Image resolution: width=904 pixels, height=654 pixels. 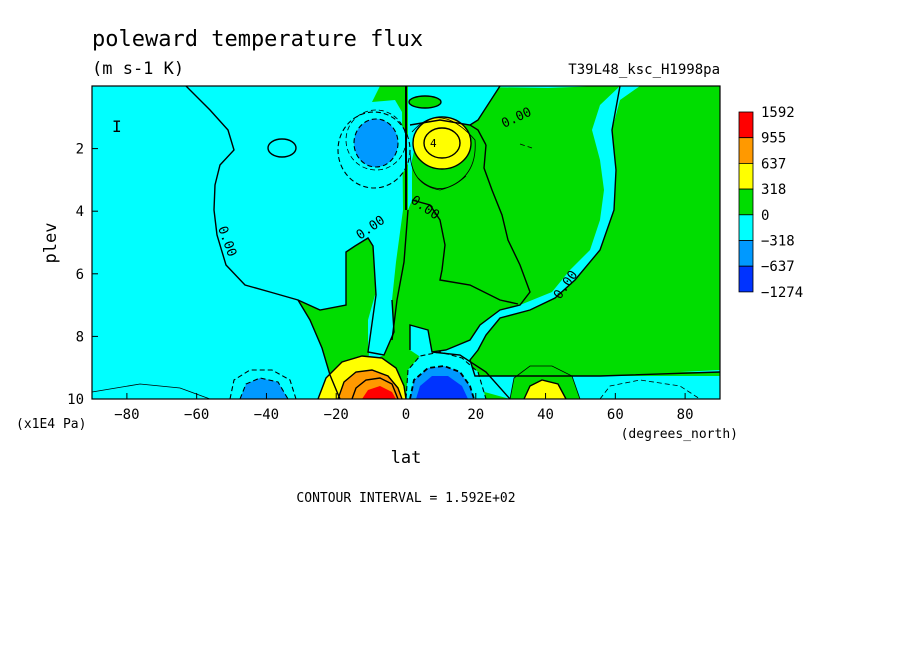 What do you see at coordinates (765, 216) in the screenshot?
I see `colorbar-label: 0` at bounding box center [765, 216].